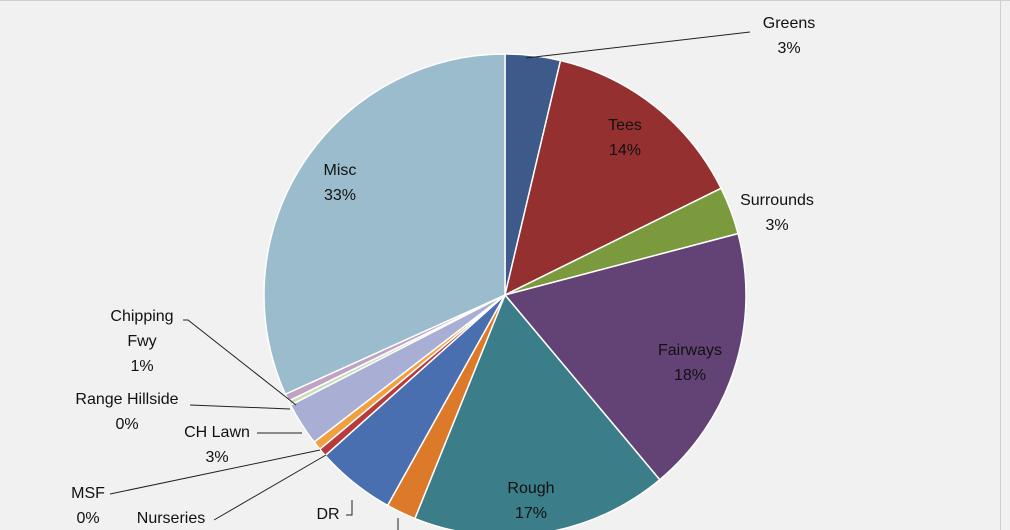  I want to click on leader-chipping-fwy, so click(240, 362).